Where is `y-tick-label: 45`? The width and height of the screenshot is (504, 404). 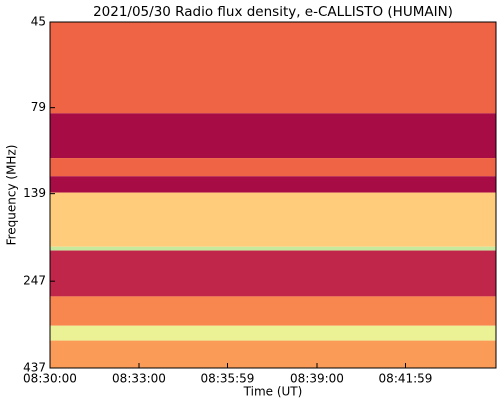 y-tick-label: 45 is located at coordinates (38, 22).